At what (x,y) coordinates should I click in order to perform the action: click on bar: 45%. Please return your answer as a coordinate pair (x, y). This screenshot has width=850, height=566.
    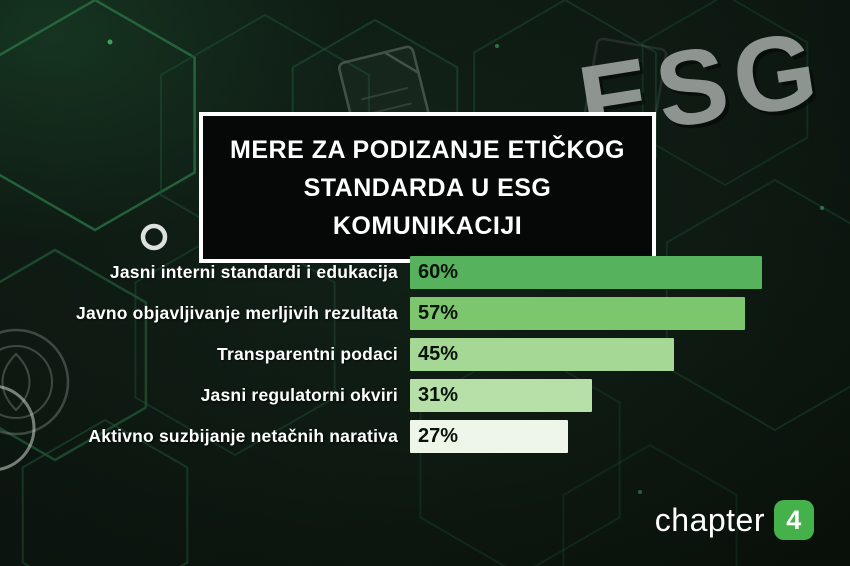
    Looking at the image, I should click on (542, 354).